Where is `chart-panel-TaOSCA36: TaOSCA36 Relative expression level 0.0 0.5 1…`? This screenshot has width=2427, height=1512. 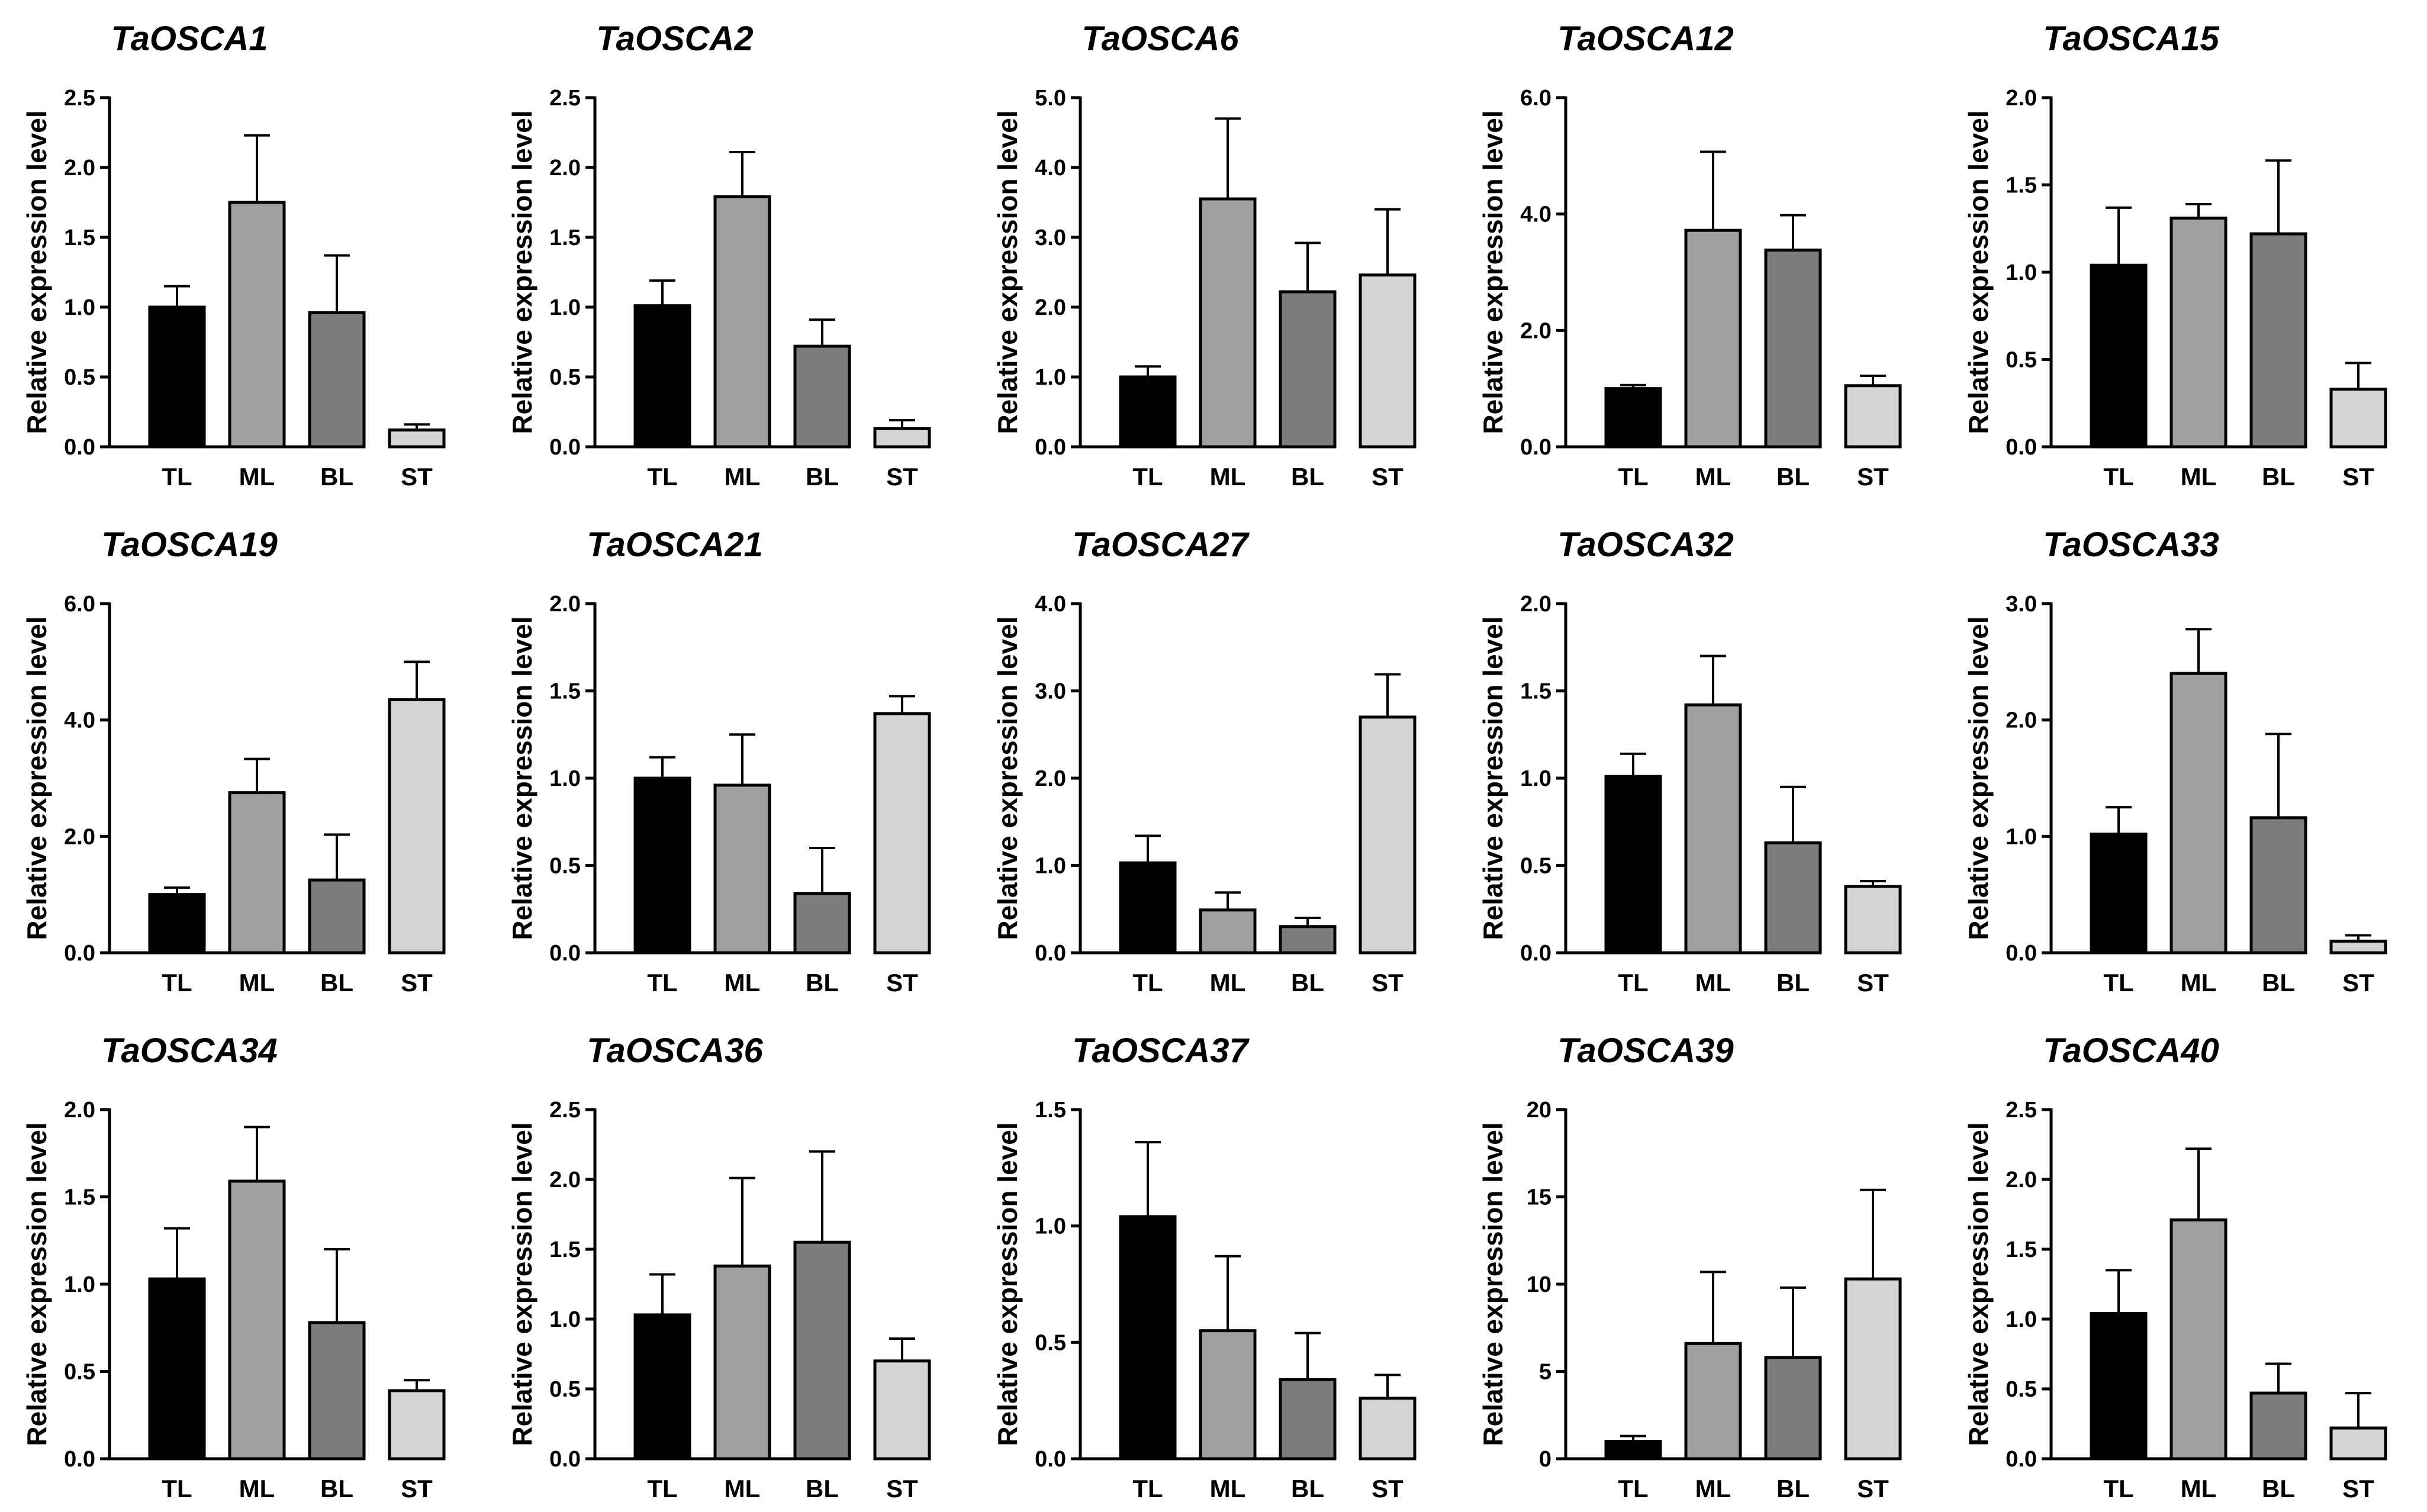
chart-panel-TaOSCA36: TaOSCA36 Relative expression level 0.0 0.5 1… is located at coordinates (719, 1267).